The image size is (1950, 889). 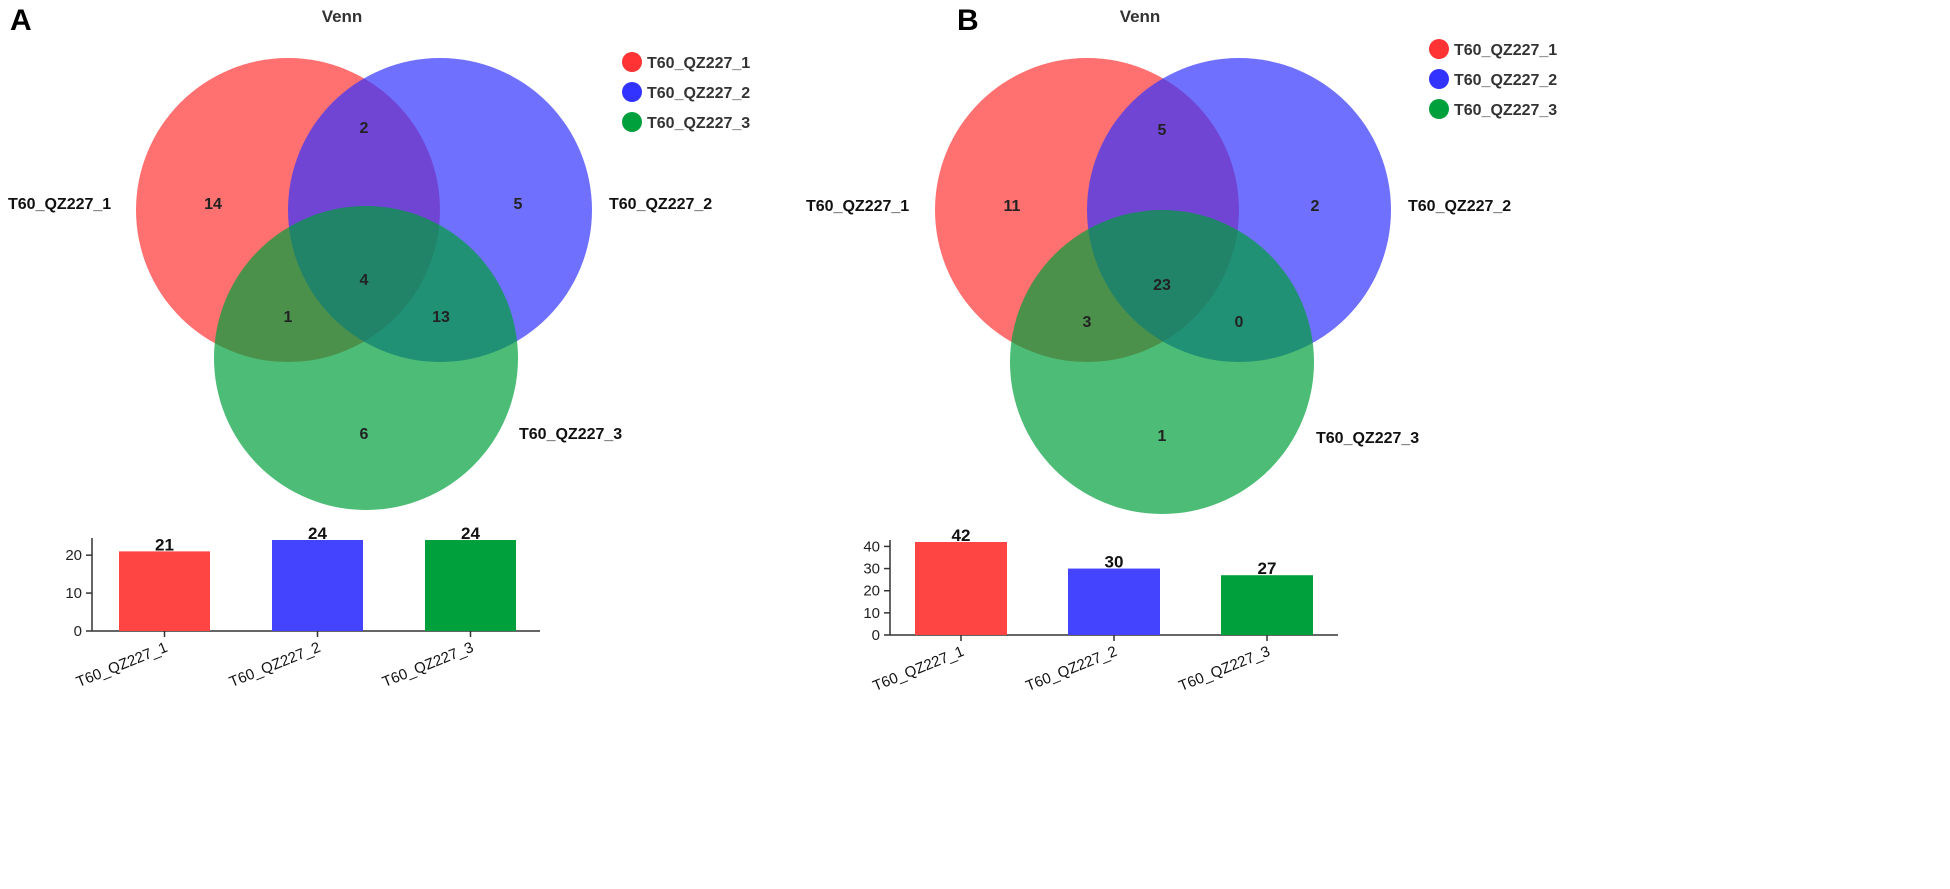 What do you see at coordinates (21, 20) in the screenshot?
I see `panel-a-letter: A` at bounding box center [21, 20].